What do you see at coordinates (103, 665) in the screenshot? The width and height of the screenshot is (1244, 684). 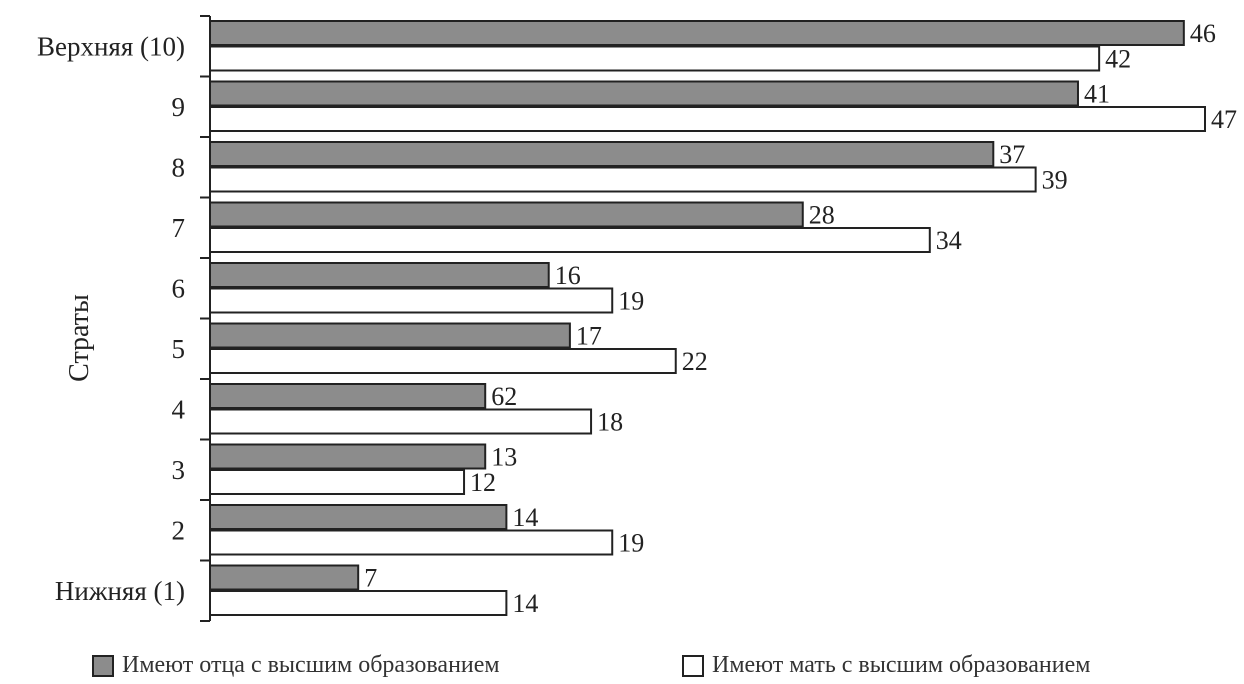 I see `legend-swatch-father` at bounding box center [103, 665].